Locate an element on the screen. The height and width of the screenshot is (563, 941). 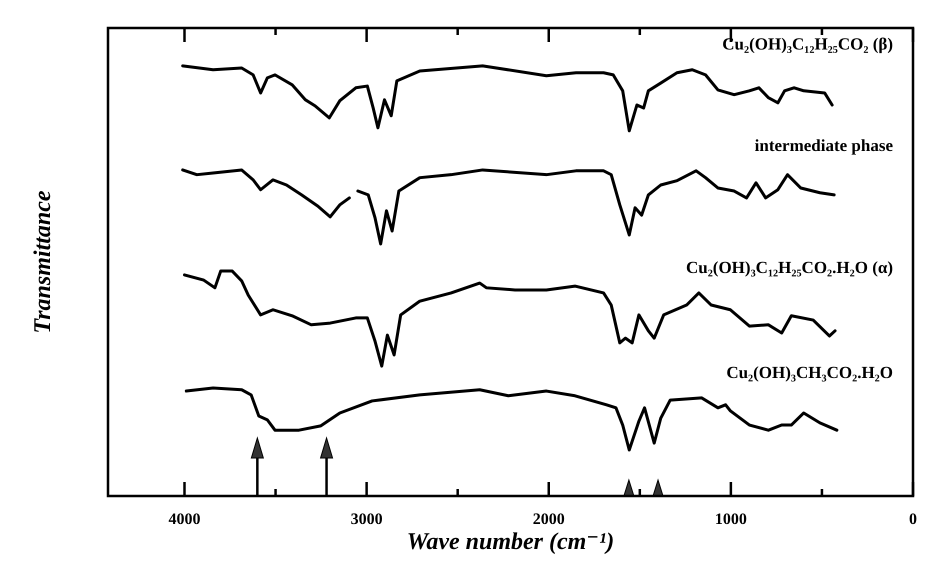
series-label: intermediate phase is located at coordinates (824, 145).